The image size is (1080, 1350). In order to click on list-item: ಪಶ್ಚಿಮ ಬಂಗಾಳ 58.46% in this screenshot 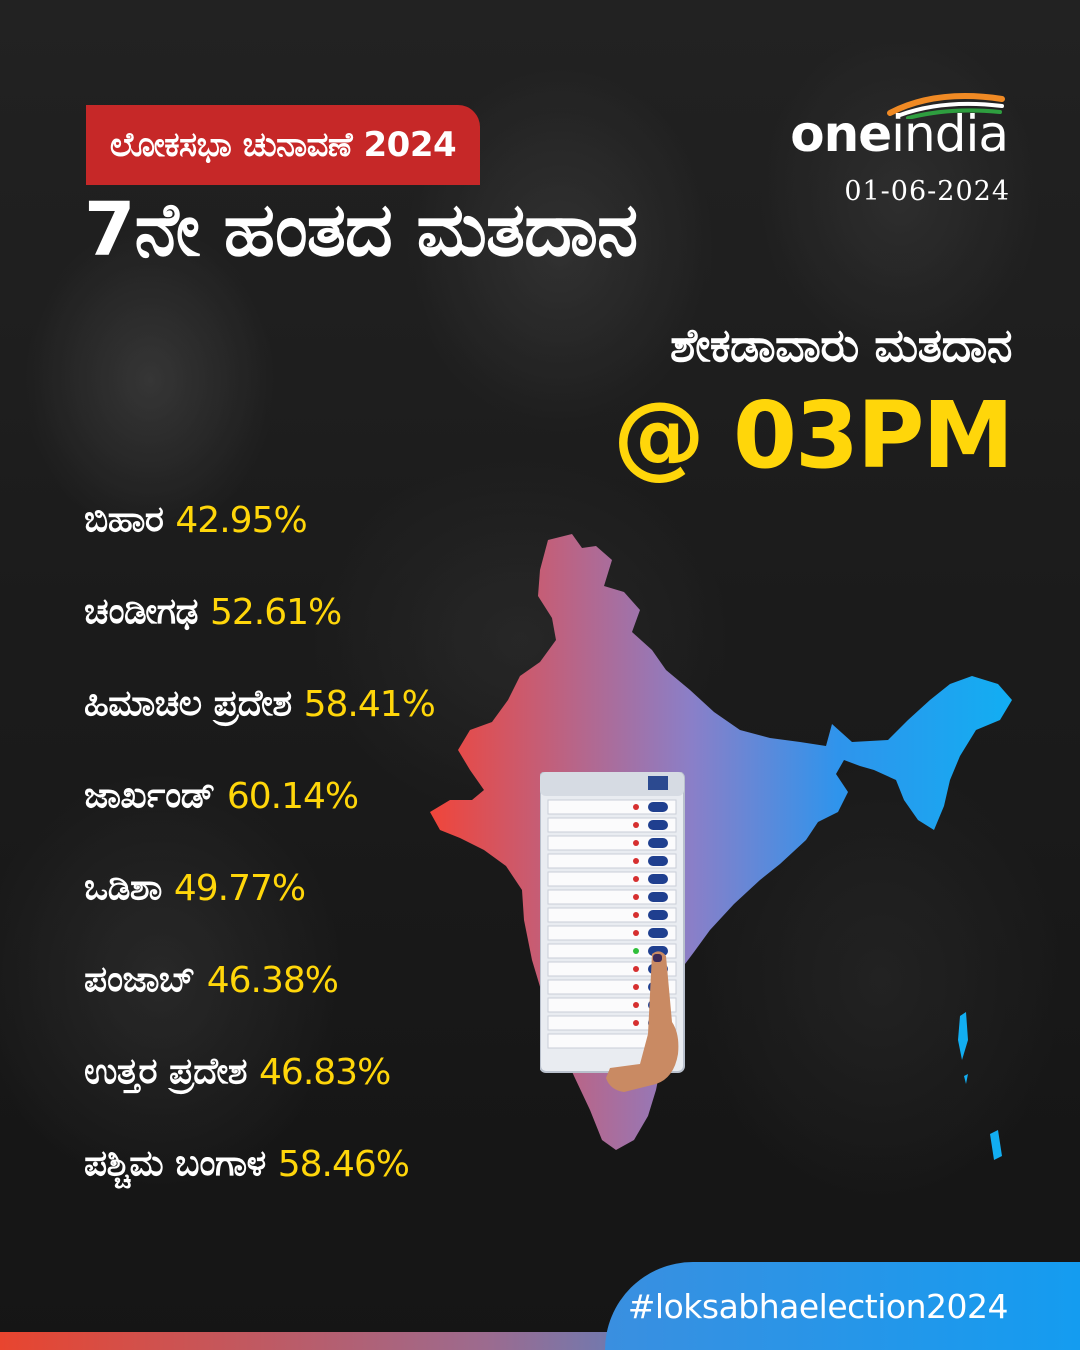, I will do `click(259, 1164)`.